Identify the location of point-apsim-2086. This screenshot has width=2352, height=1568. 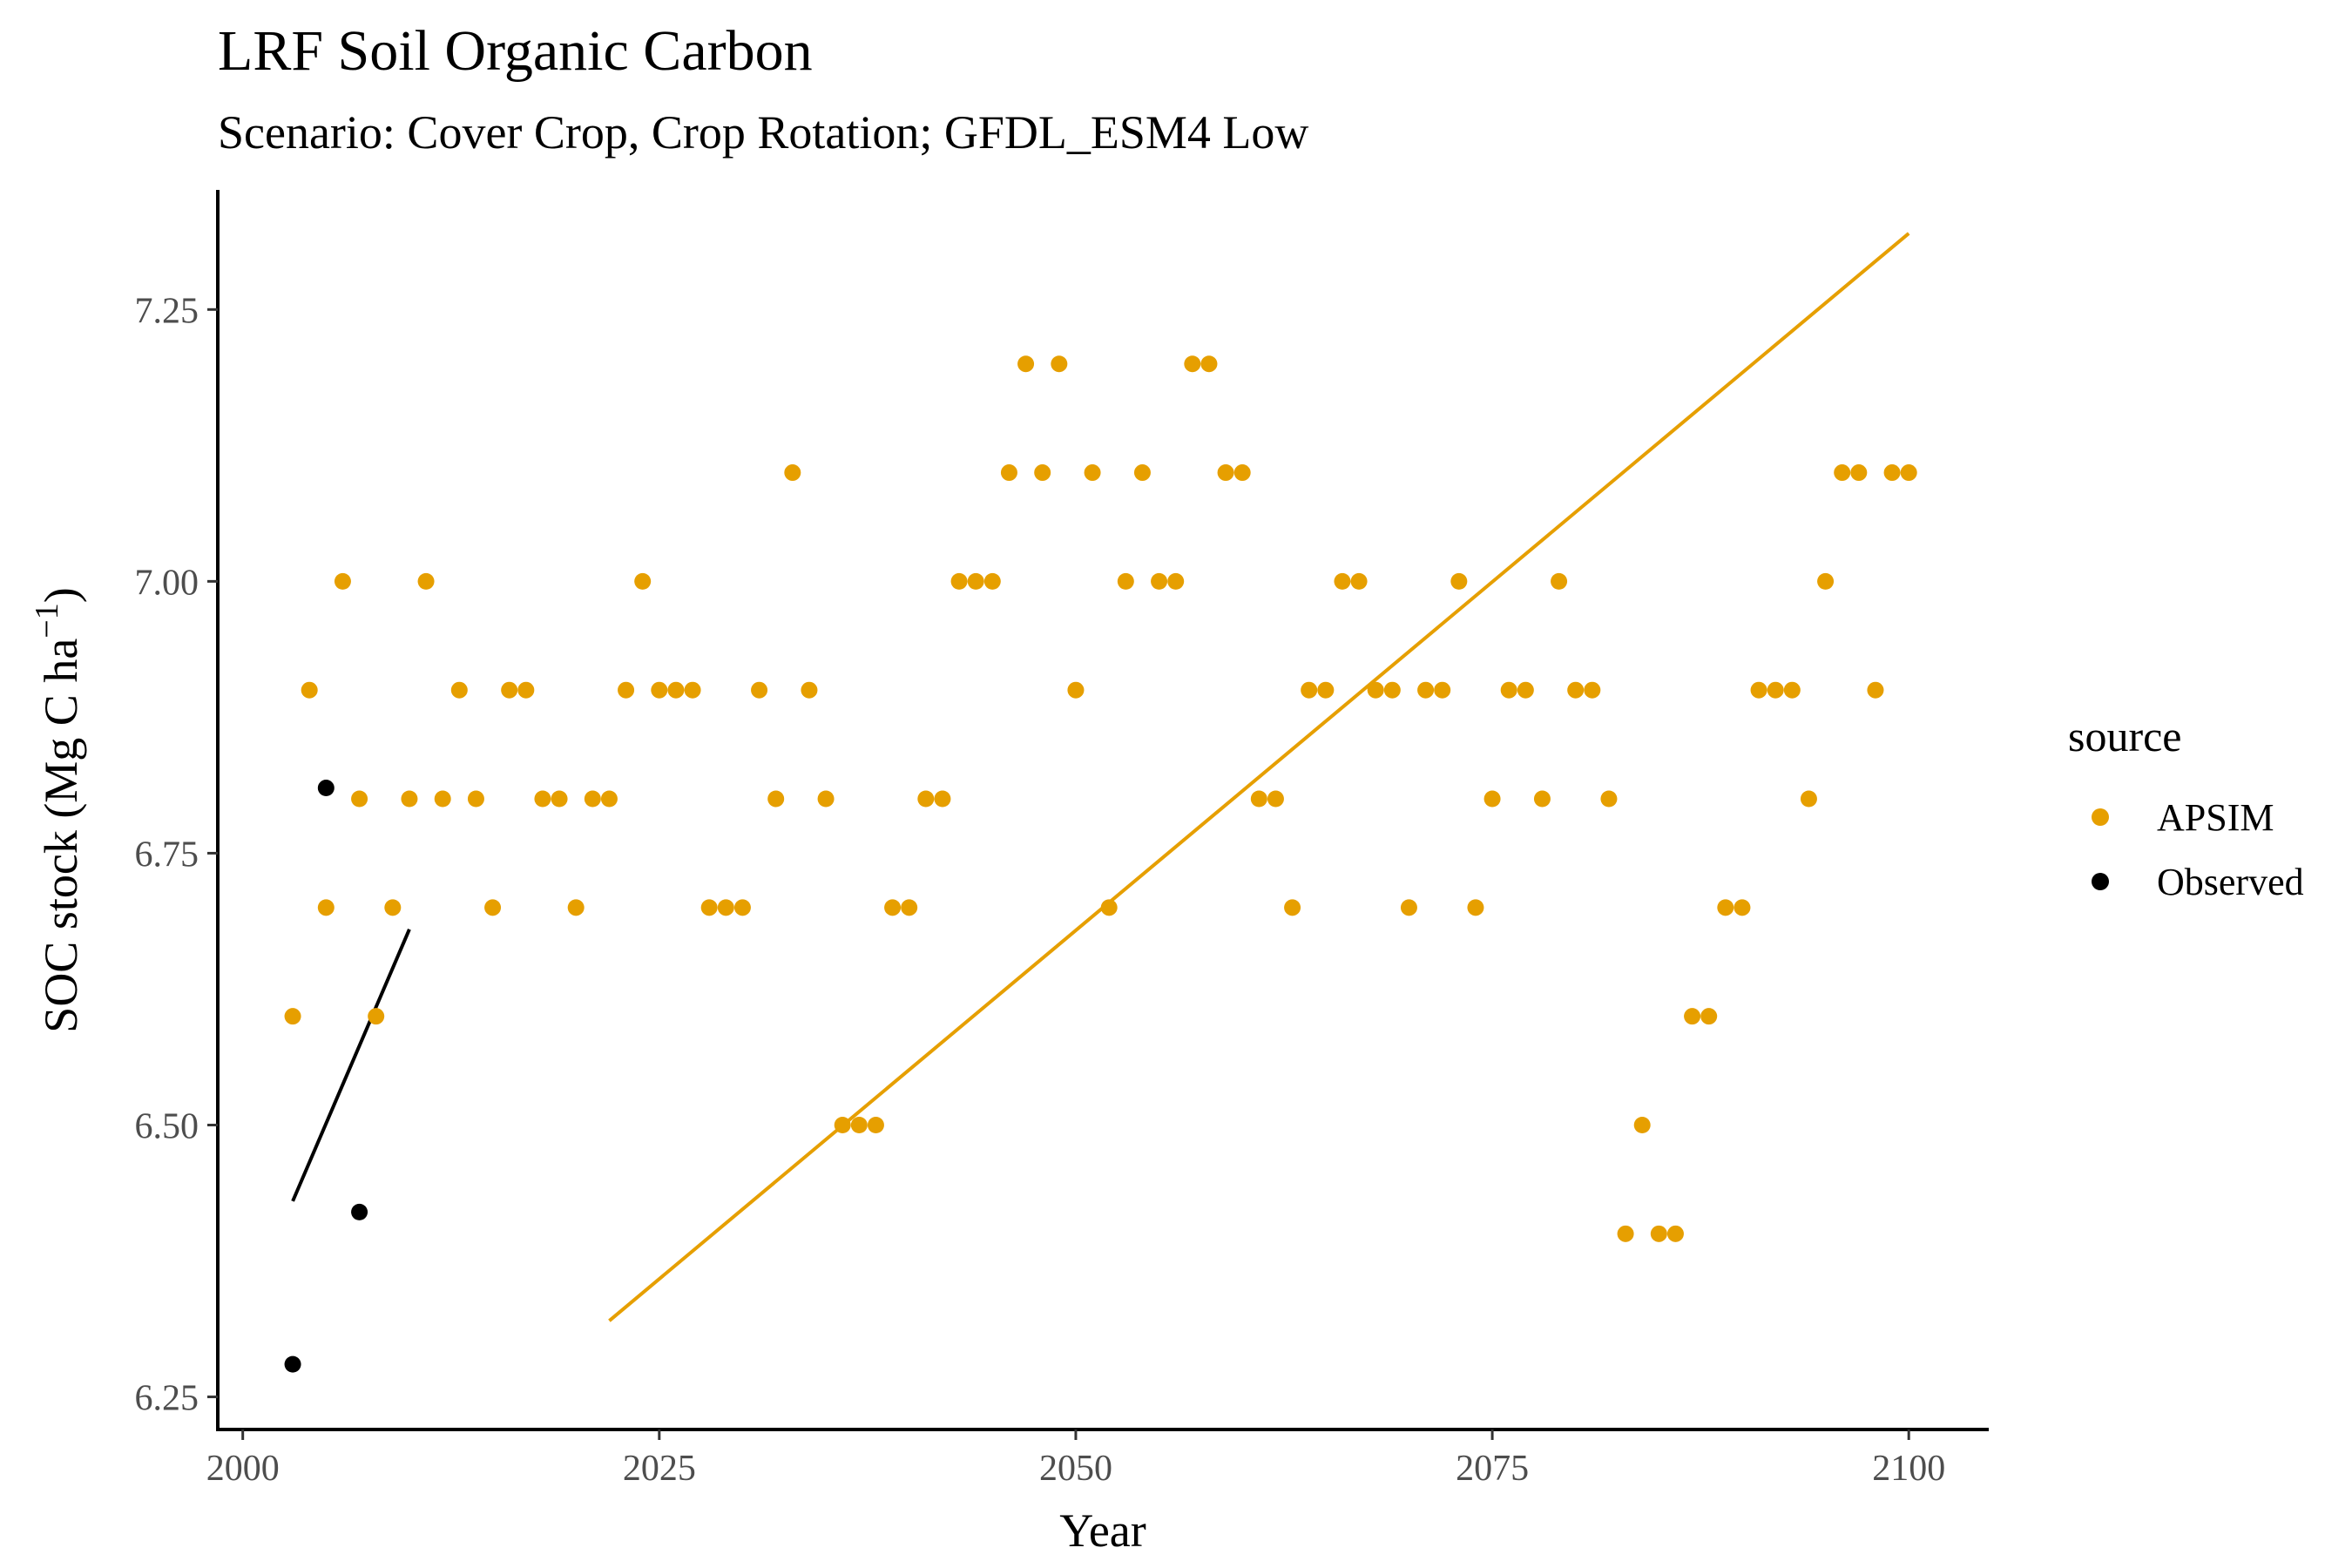
(1675, 1233).